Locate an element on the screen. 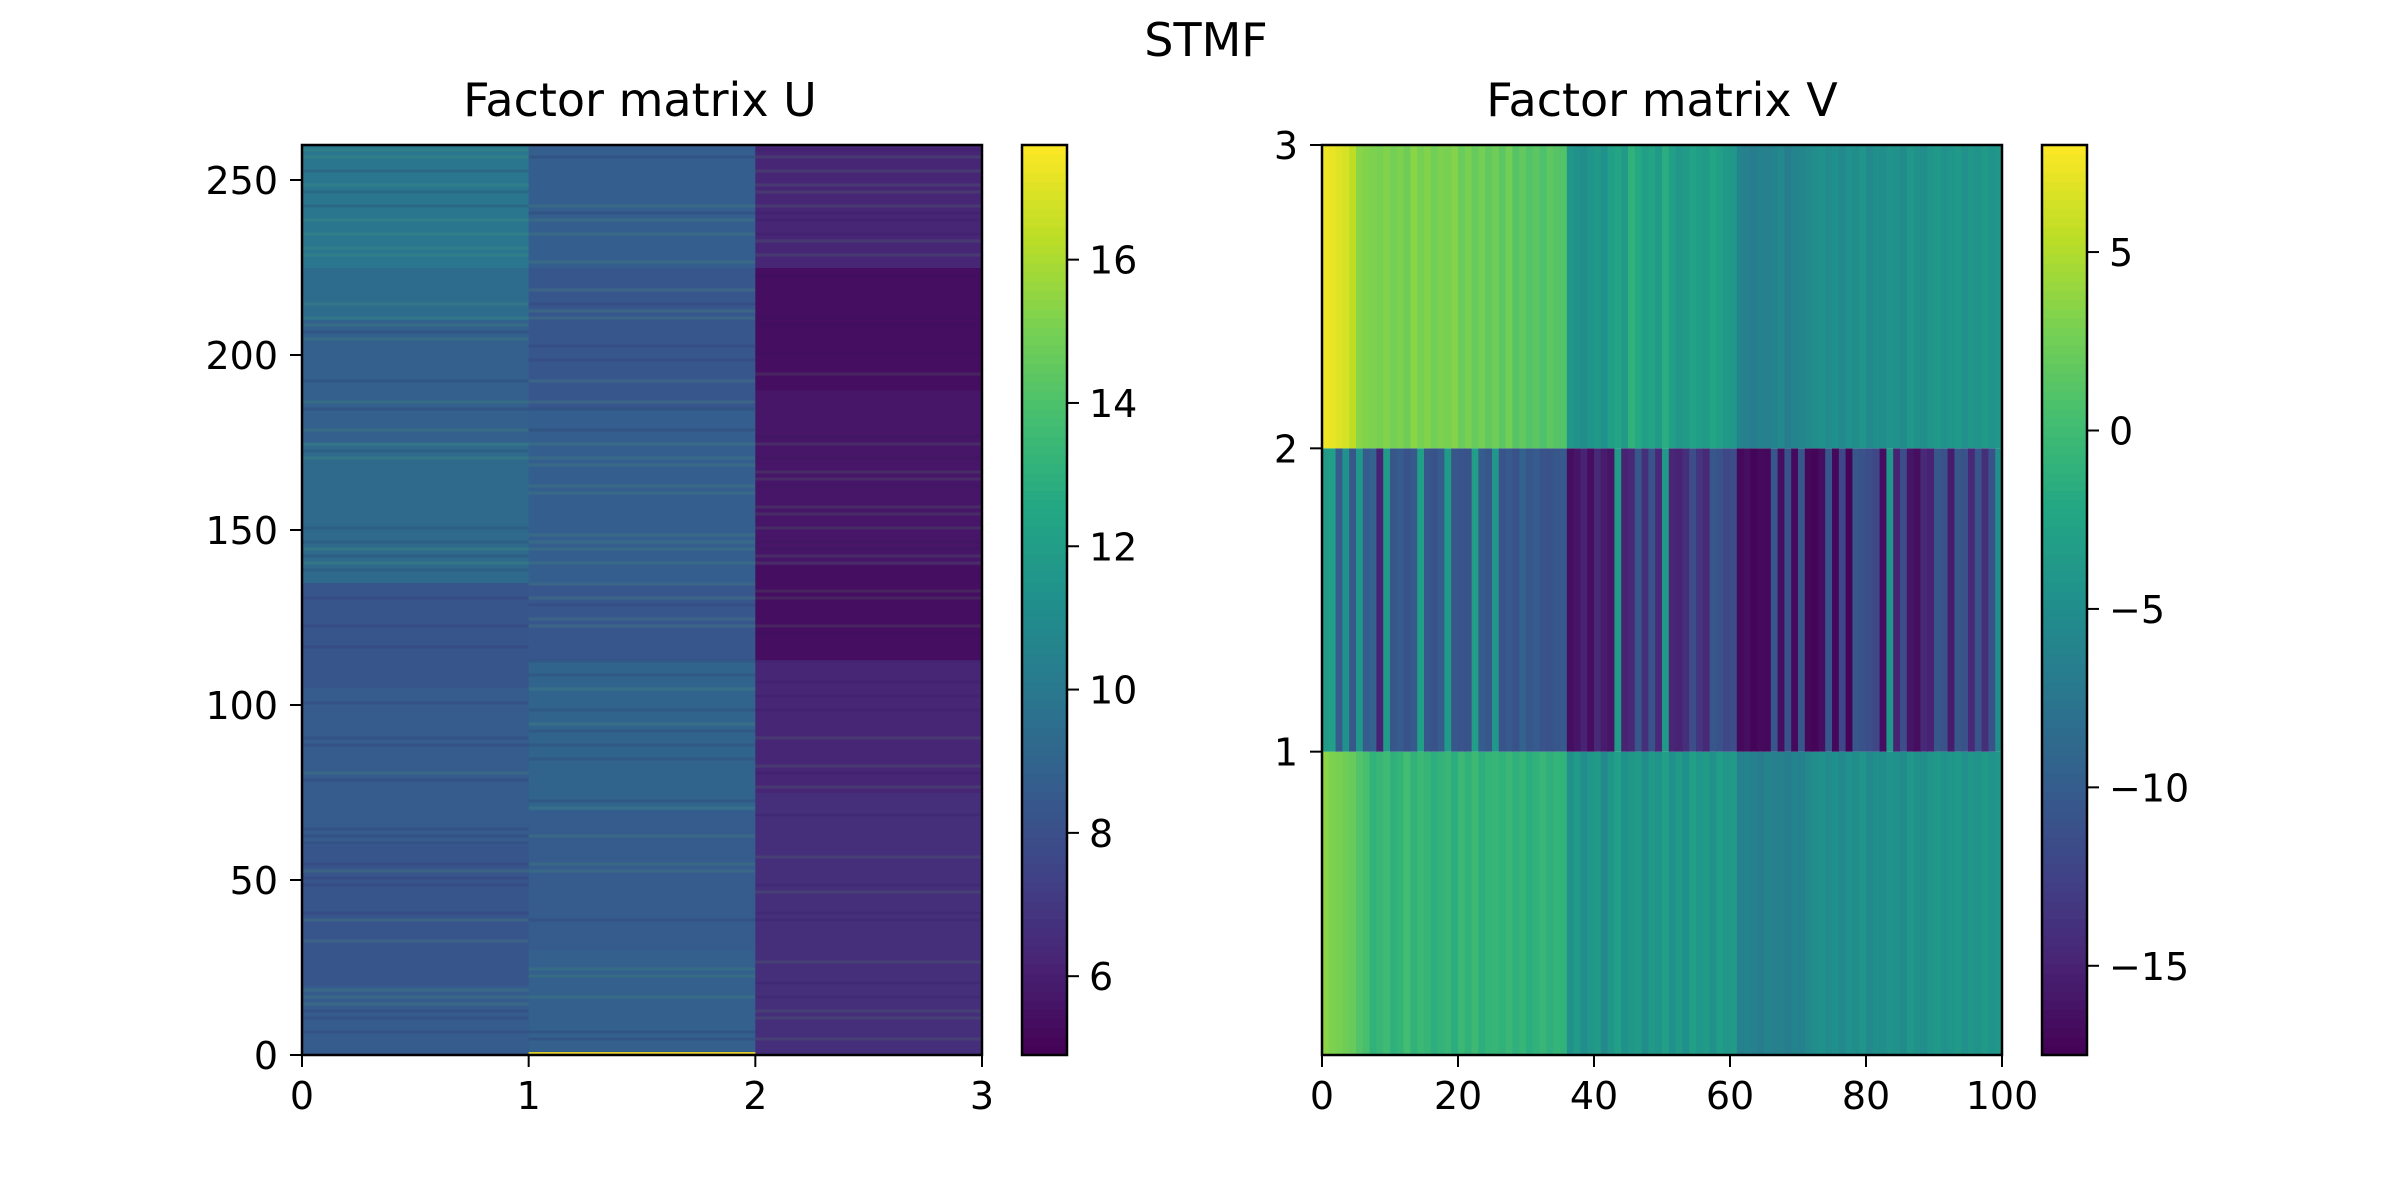  u-colorbar-tick-label: 12 is located at coordinates (1113, 547).